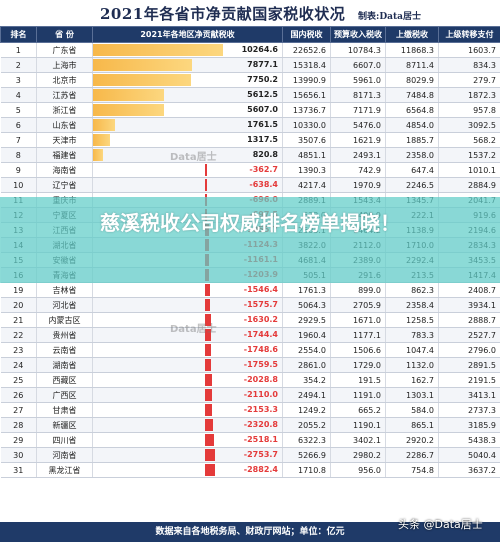  Describe the element at coordinates (469, 305) in the screenshot. I see `transfer-cell: 3934.1` at that location.